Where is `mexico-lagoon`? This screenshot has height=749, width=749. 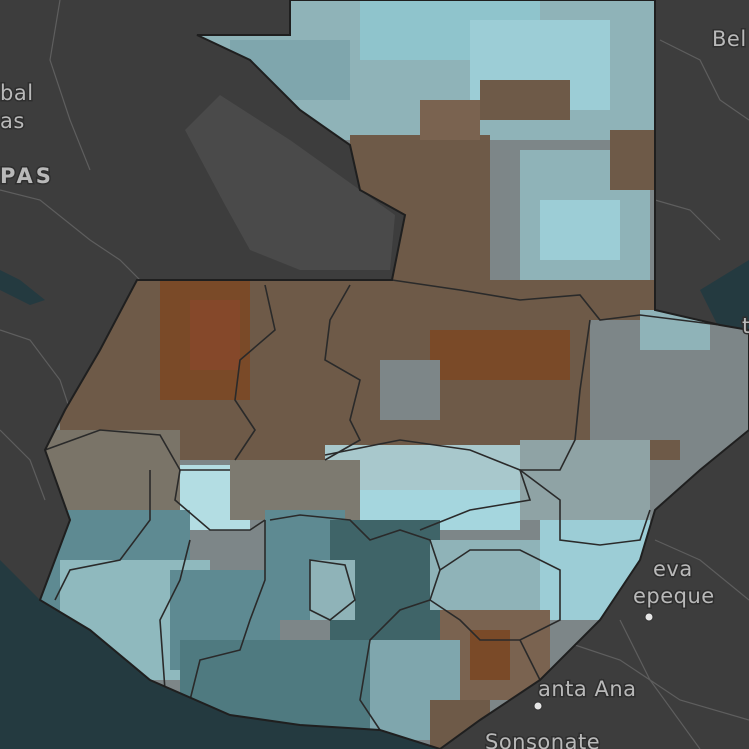
mexico-lagoon is located at coordinates (22, 287).